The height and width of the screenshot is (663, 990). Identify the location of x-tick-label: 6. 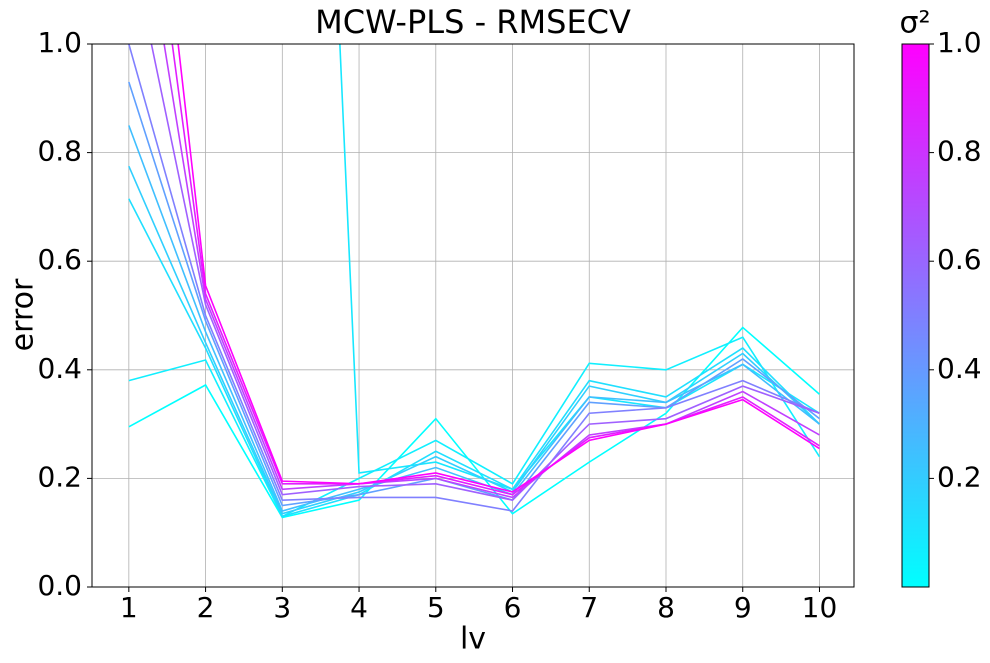
(513, 607).